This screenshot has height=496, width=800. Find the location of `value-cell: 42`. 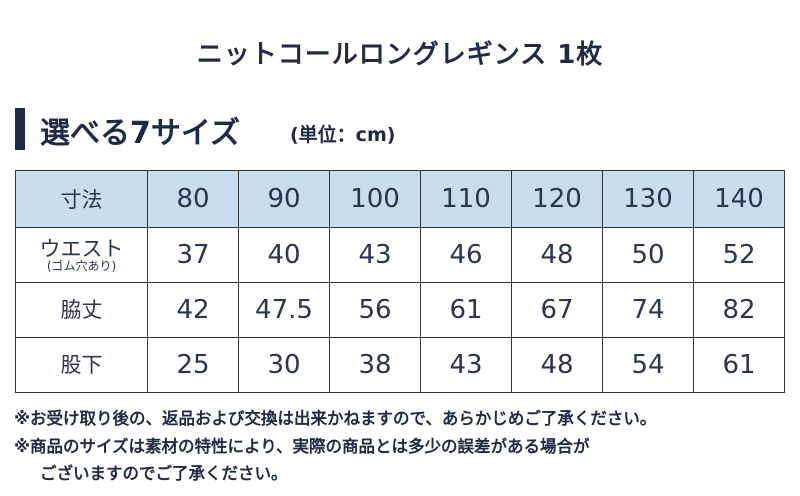

value-cell: 42 is located at coordinates (193, 310).